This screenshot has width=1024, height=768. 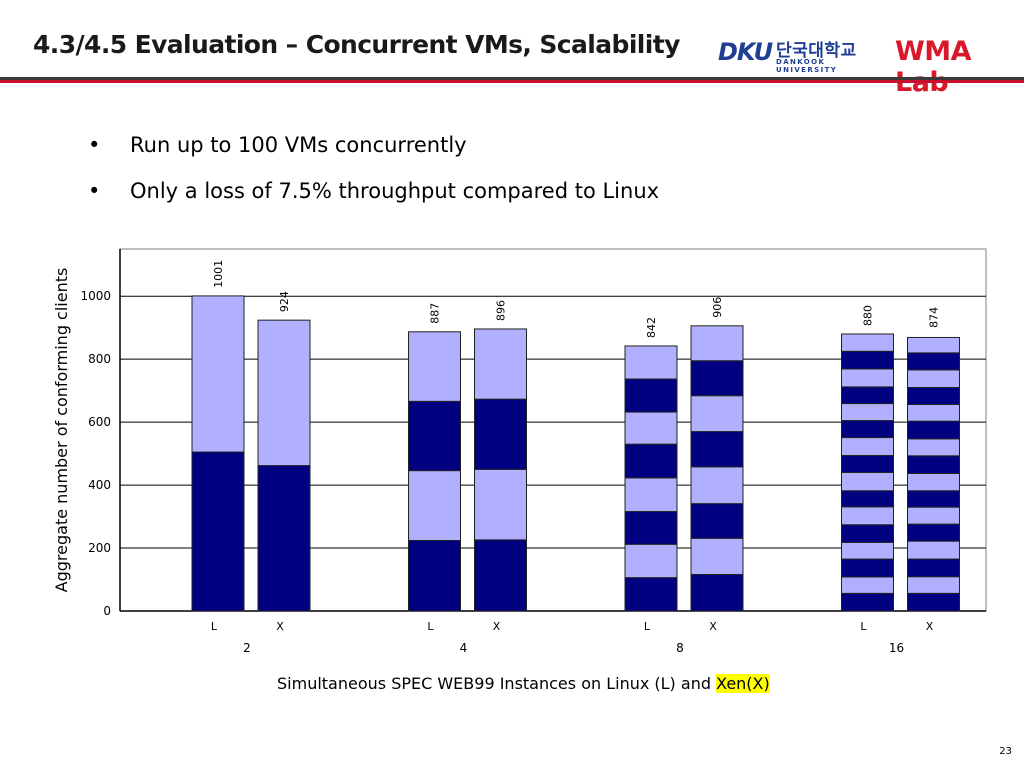 I want to click on x-group-label: 4, so click(x=464, y=648).